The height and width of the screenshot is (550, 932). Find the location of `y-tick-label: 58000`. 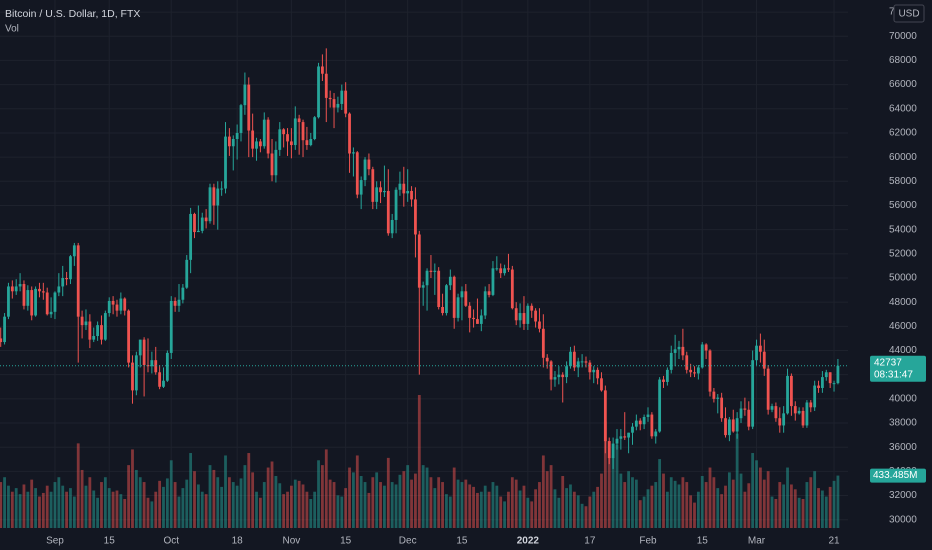

y-tick-label: 58000 is located at coordinates (903, 181).